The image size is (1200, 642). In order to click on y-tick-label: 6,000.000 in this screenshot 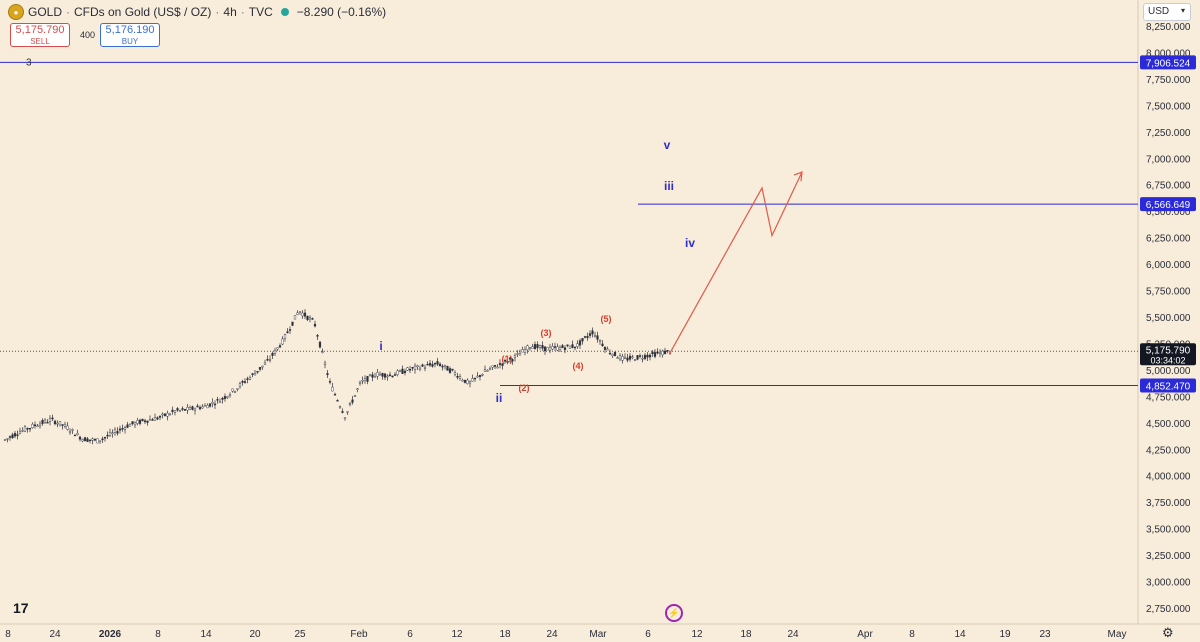, I will do `click(1168, 265)`.